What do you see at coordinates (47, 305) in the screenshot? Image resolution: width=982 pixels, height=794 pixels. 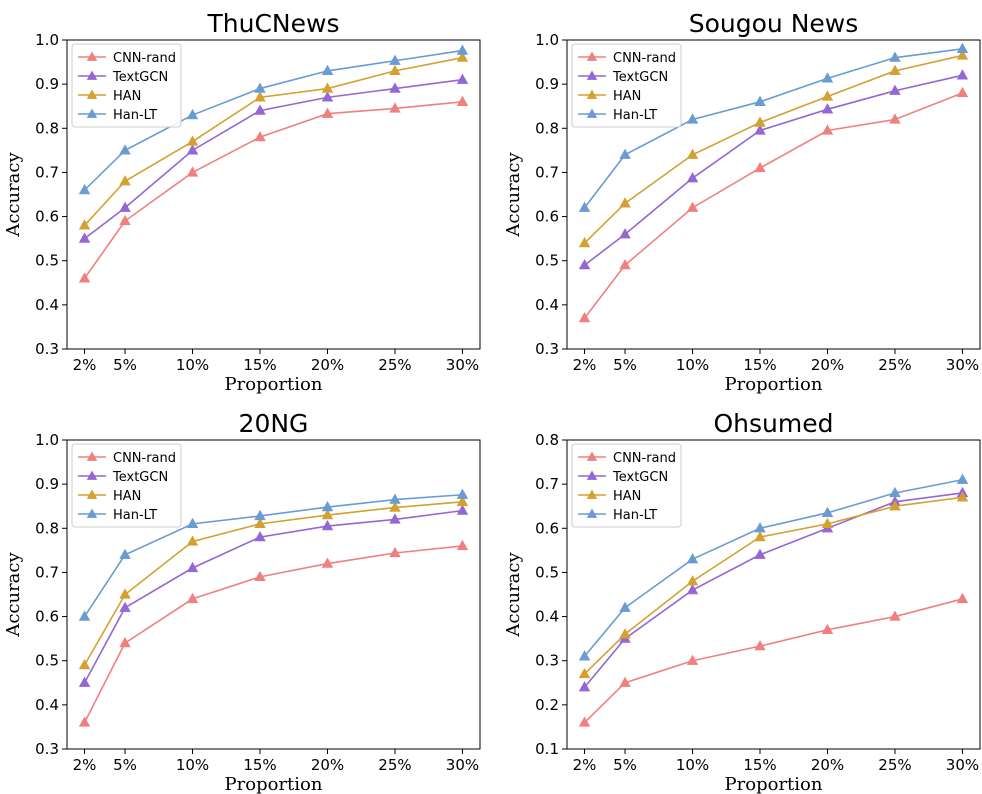 I see `y-tick-label: 0.4` at bounding box center [47, 305].